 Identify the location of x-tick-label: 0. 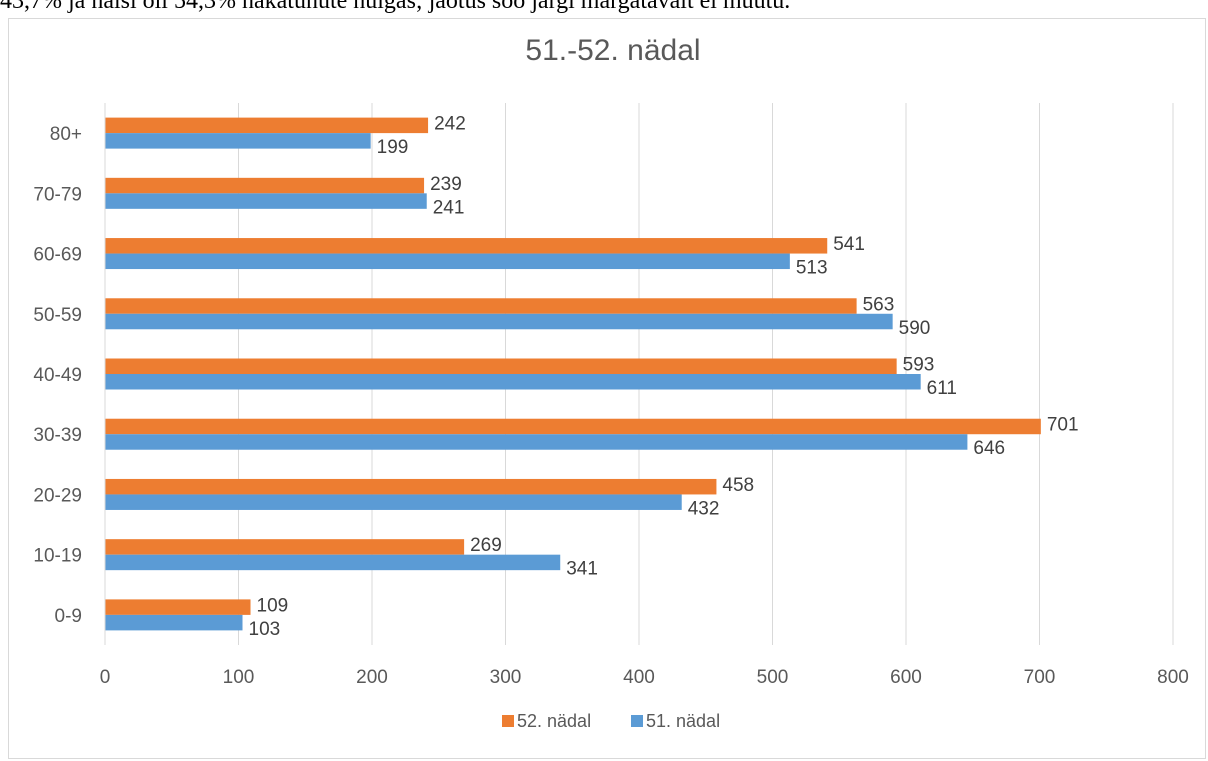
(105, 677).